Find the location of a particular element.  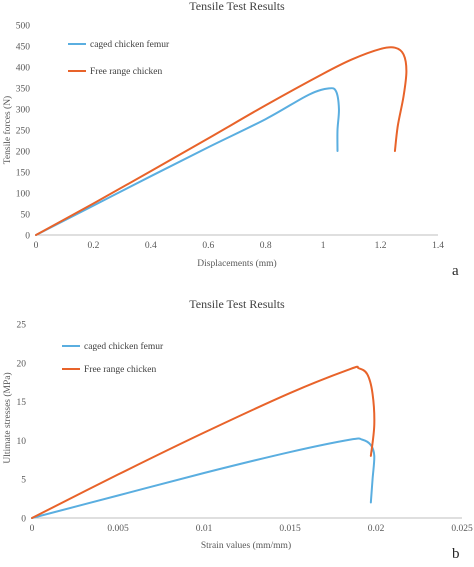

chart-a-y-tick-label: 500 is located at coordinates (23, 27).